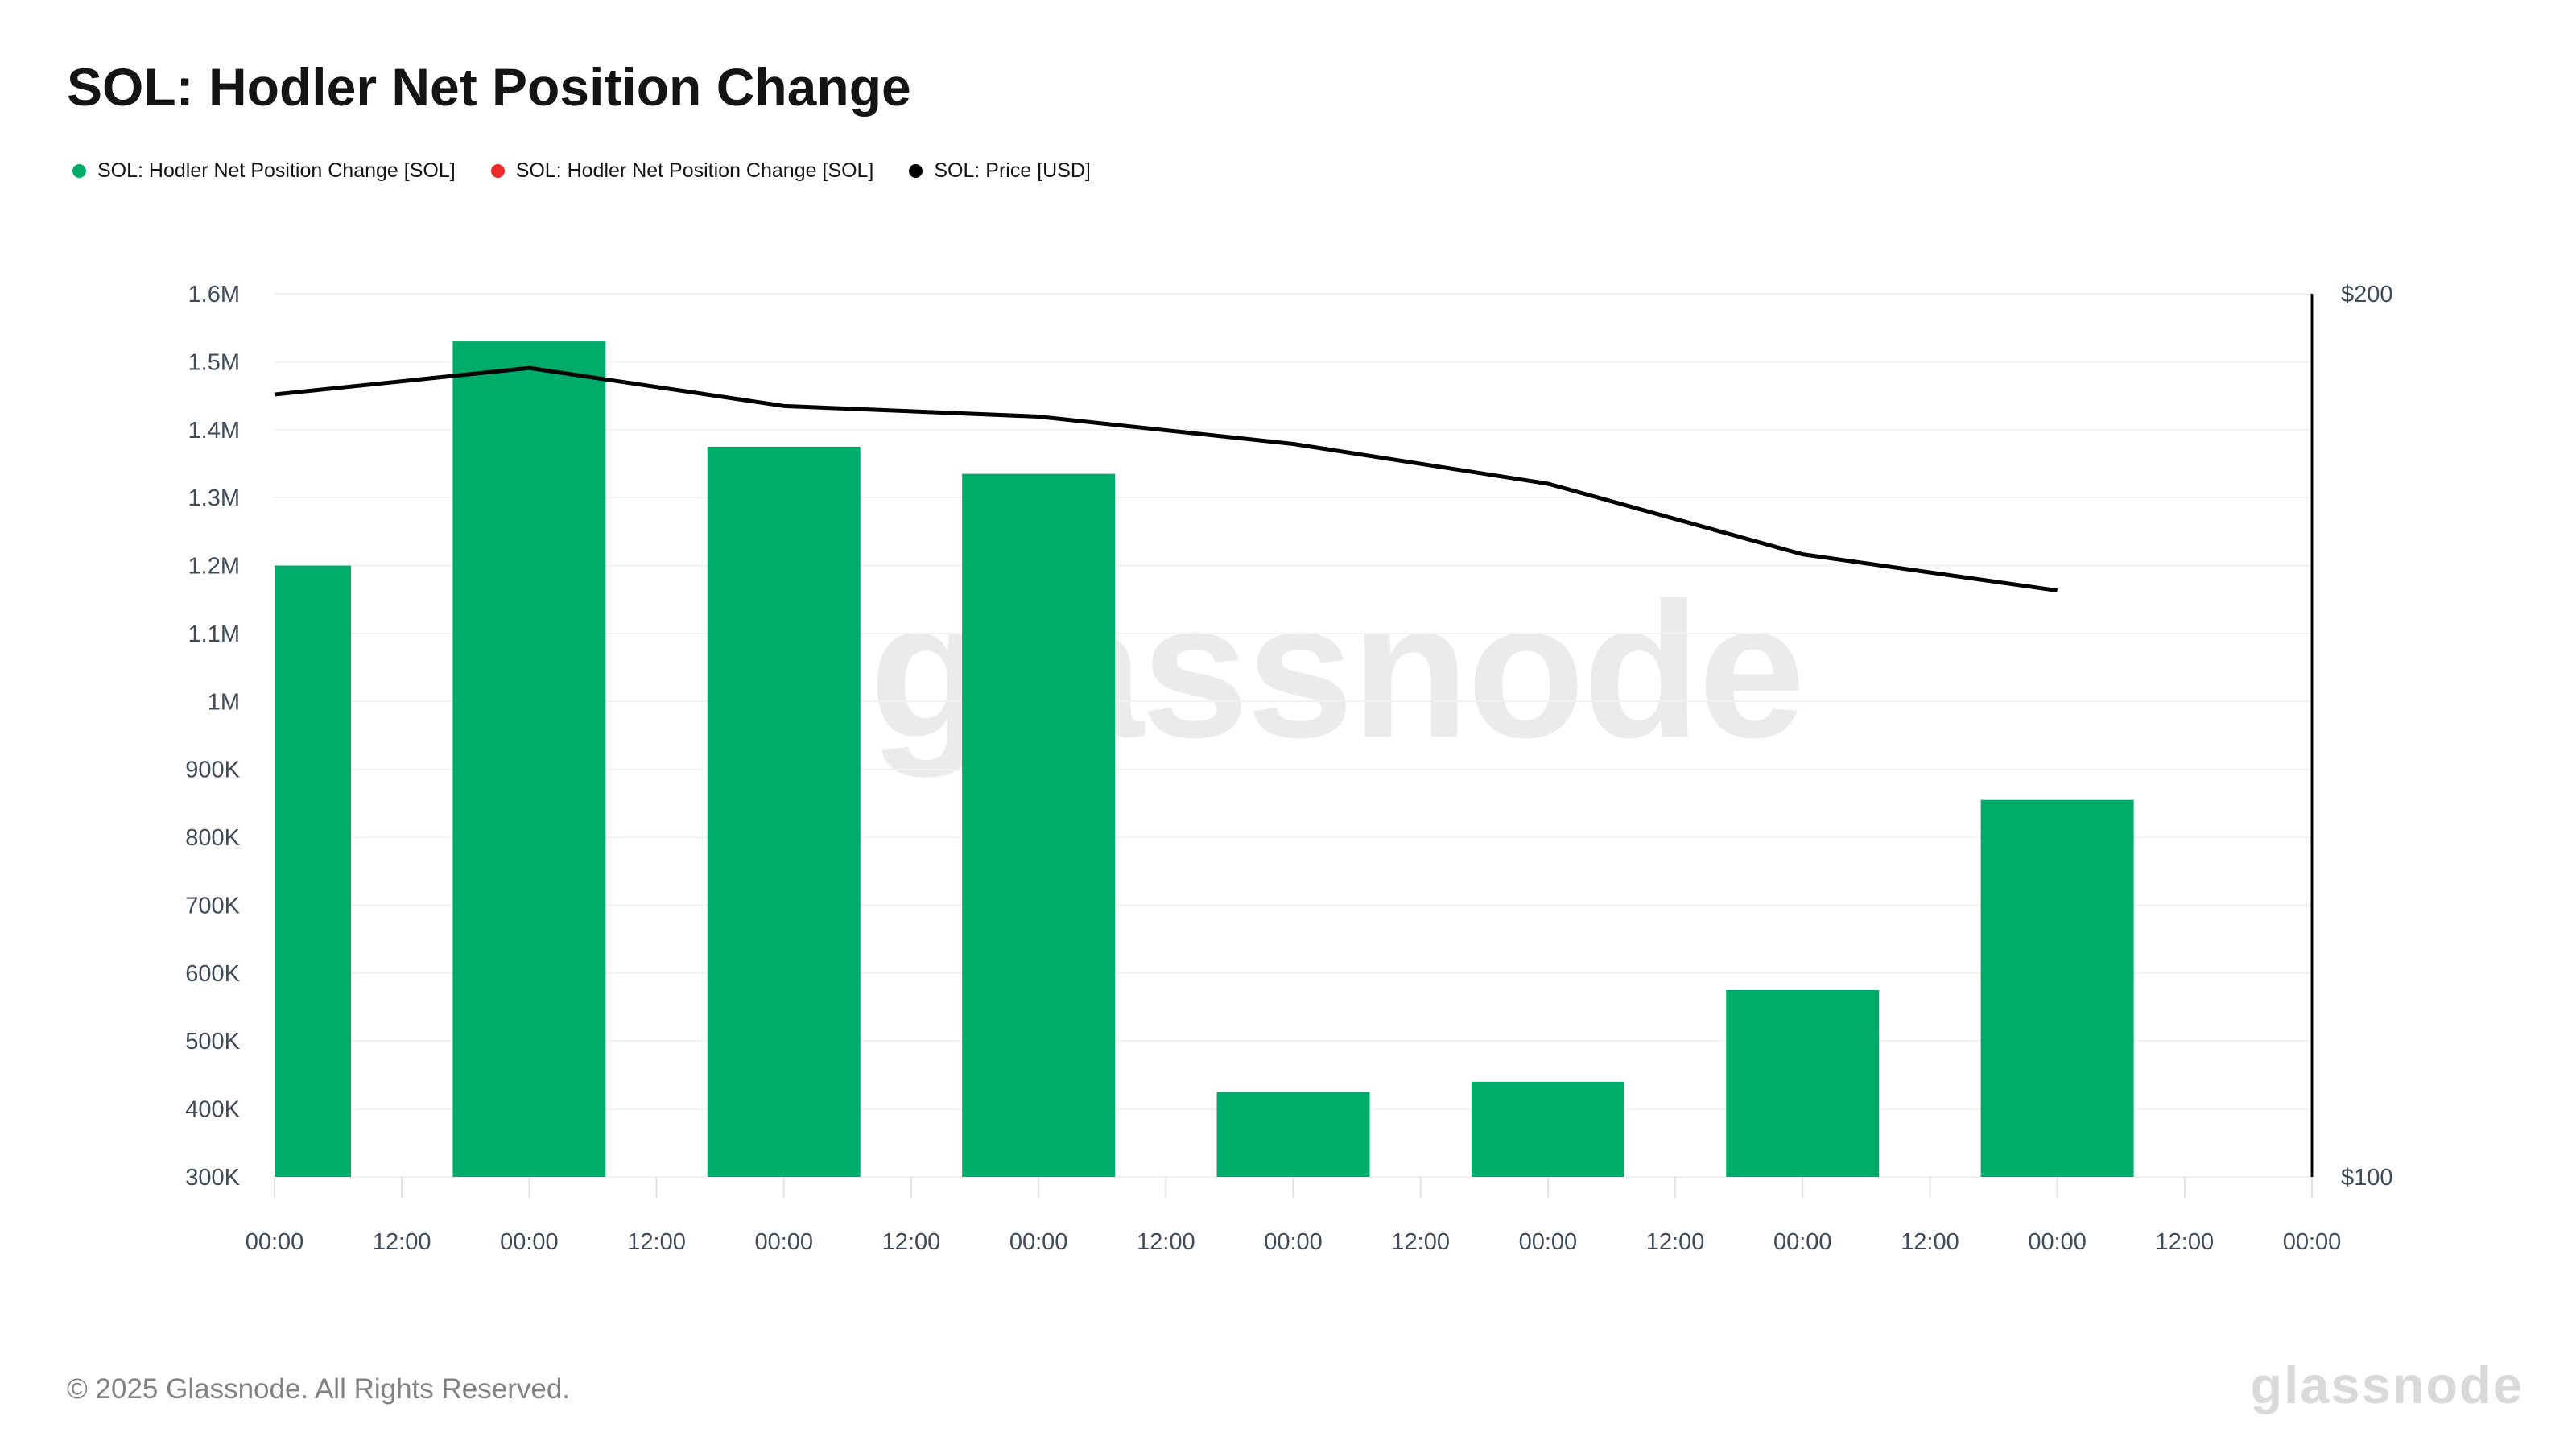 This screenshot has height=1449, width=2576. Describe the element at coordinates (214, 634) in the screenshot. I see `left-axis-label: 1.1M` at that location.